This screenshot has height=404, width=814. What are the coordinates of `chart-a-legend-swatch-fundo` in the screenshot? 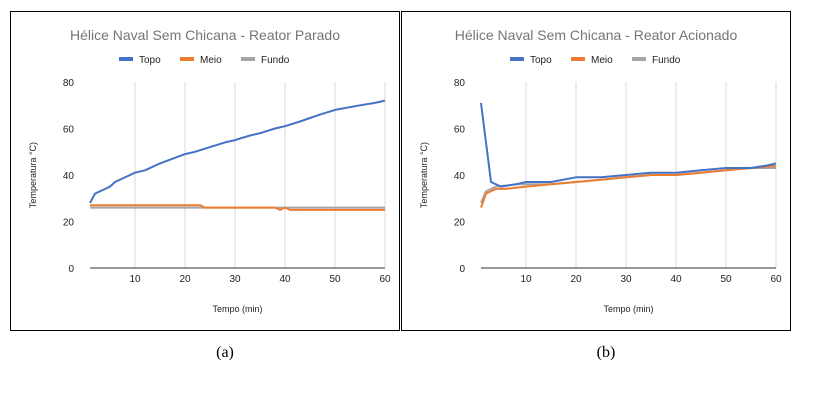 It's located at (248, 59).